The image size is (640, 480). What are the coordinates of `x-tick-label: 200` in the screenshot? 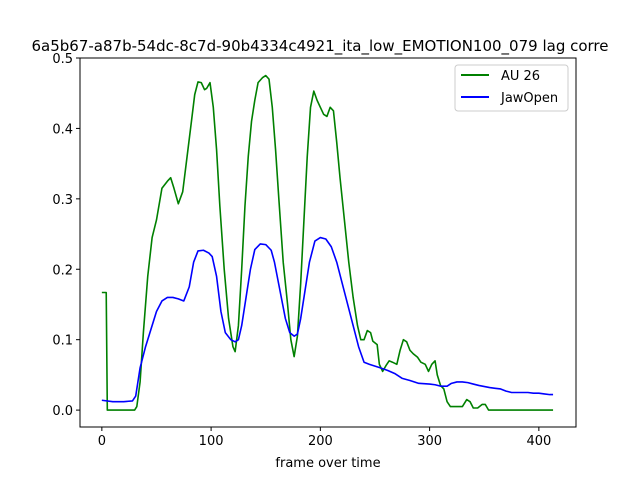 It's located at (320, 441).